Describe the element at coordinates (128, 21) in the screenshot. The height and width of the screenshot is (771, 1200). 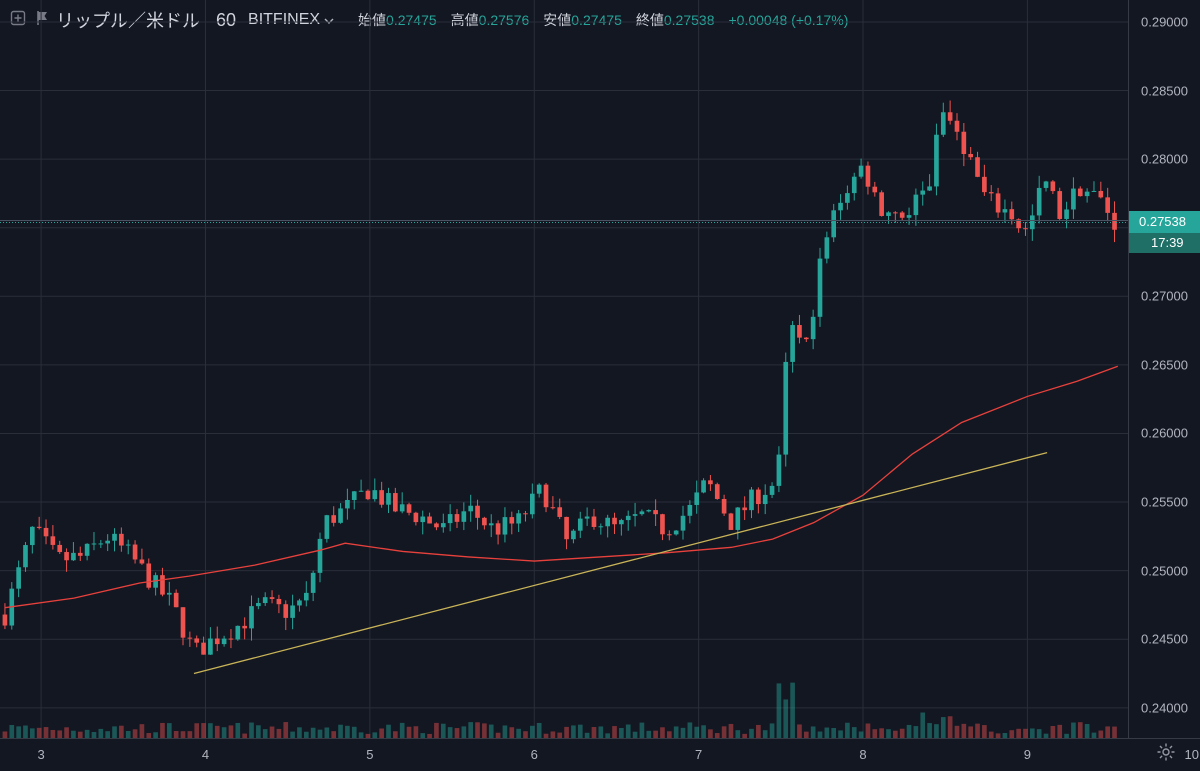
I see `symbol-name: リップル／米ドル` at that location.